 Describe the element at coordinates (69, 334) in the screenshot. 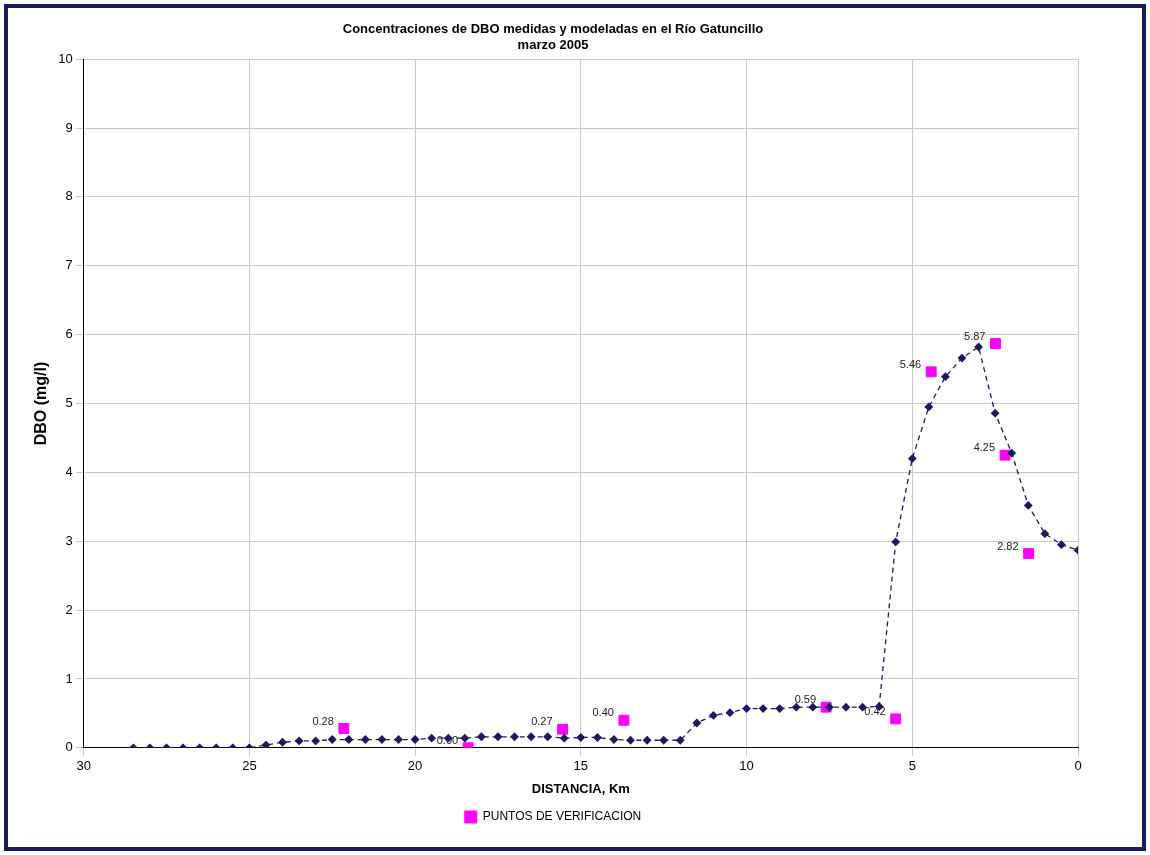

I see `y-tick-label: 6` at that location.